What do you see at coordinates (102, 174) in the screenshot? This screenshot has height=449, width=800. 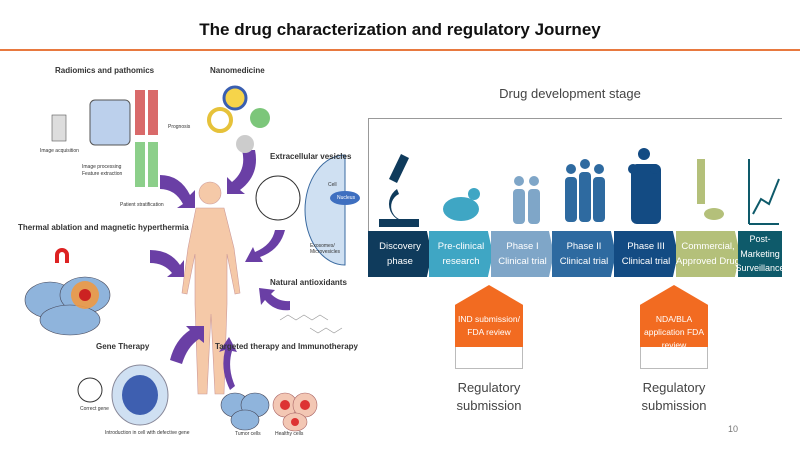 I see `caption: Feature extraction` at bounding box center [102, 174].